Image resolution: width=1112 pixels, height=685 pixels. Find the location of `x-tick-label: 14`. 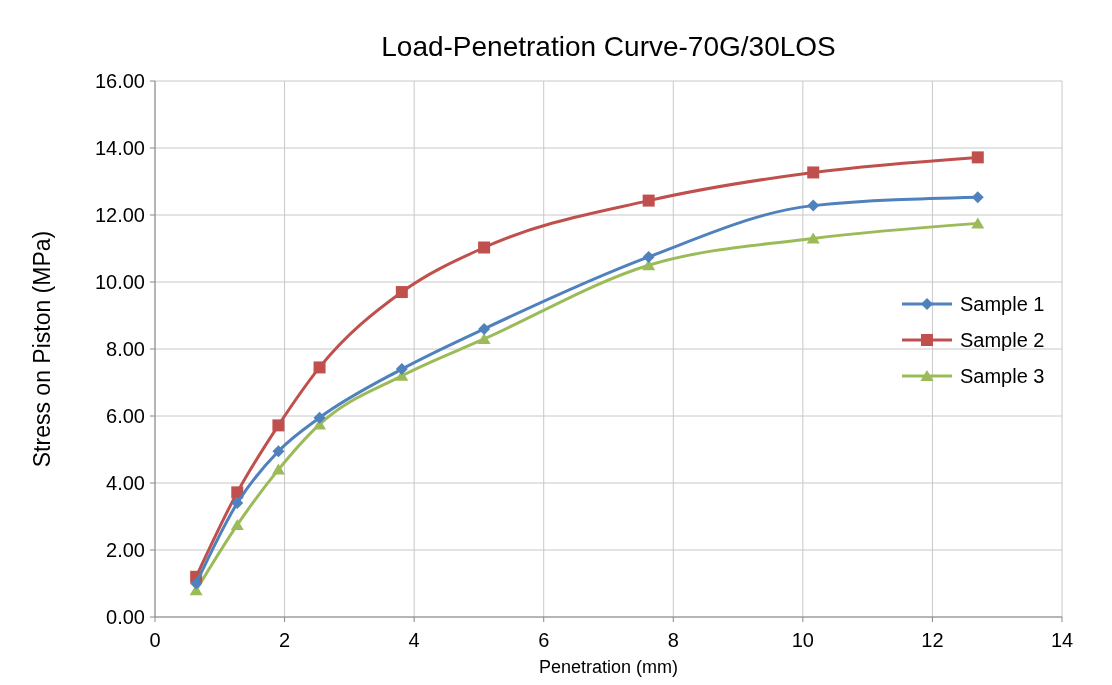

x-tick-label: 14 is located at coordinates (1062, 640).